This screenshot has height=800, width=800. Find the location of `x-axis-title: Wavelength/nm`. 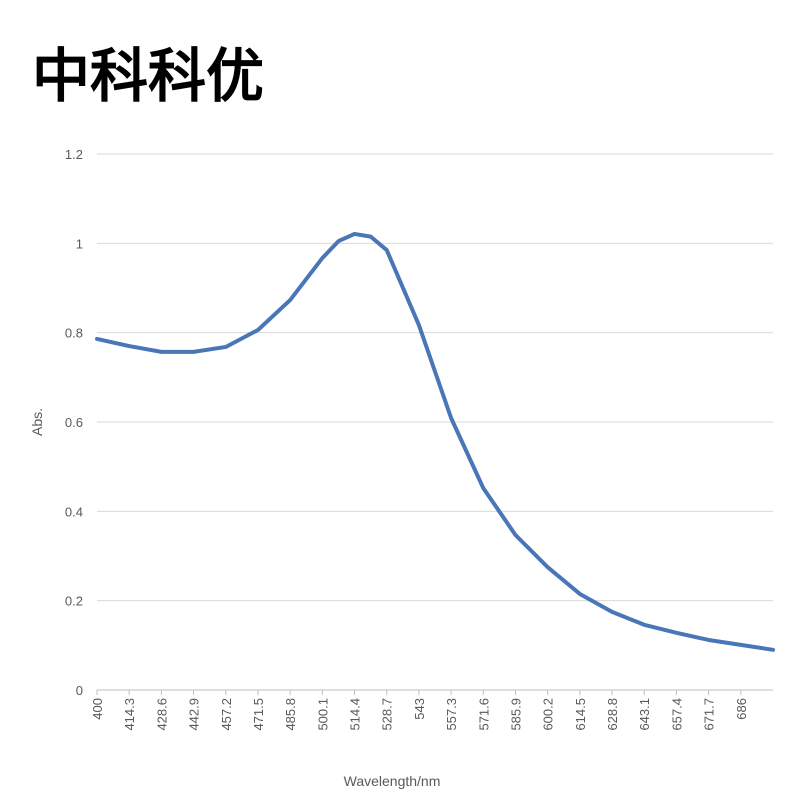

x-axis-title: Wavelength/nm is located at coordinates (392, 781).